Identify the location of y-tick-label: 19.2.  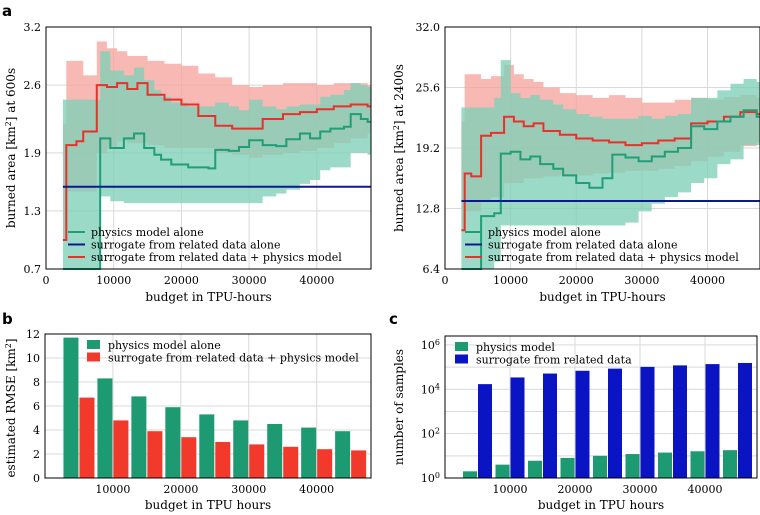
(428, 148).